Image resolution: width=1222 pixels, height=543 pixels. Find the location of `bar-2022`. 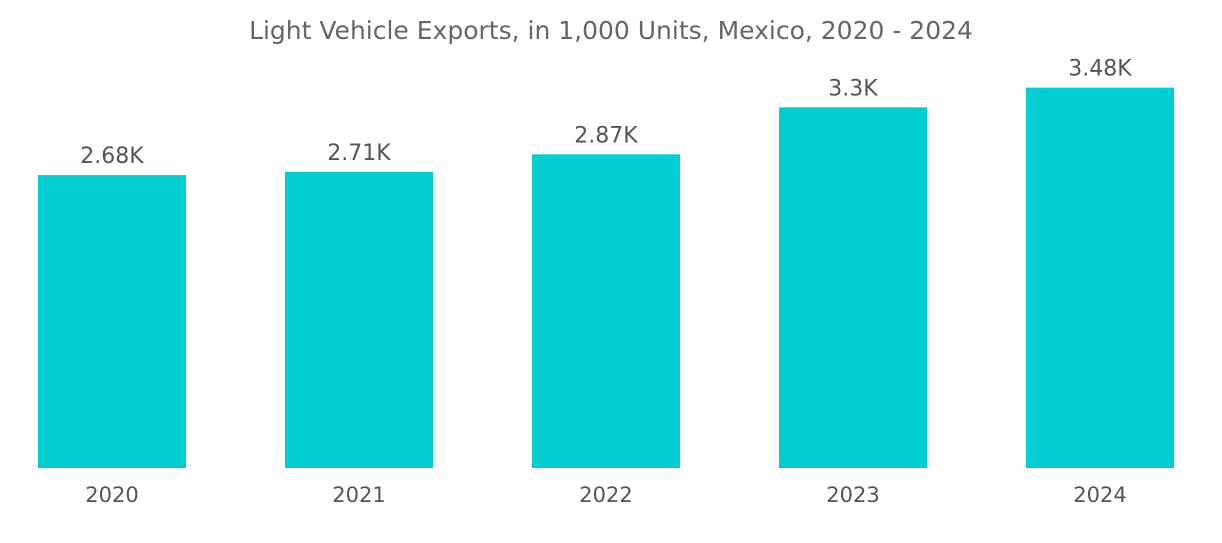

bar-2022 is located at coordinates (606, 311).